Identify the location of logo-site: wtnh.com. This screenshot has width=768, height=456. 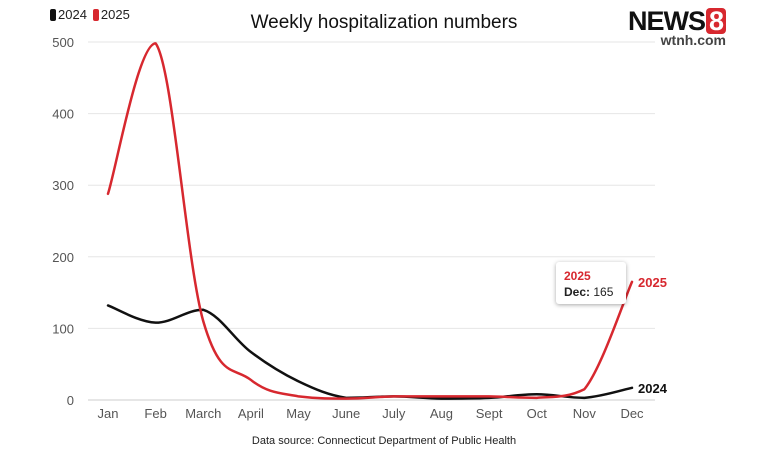
(693, 40).